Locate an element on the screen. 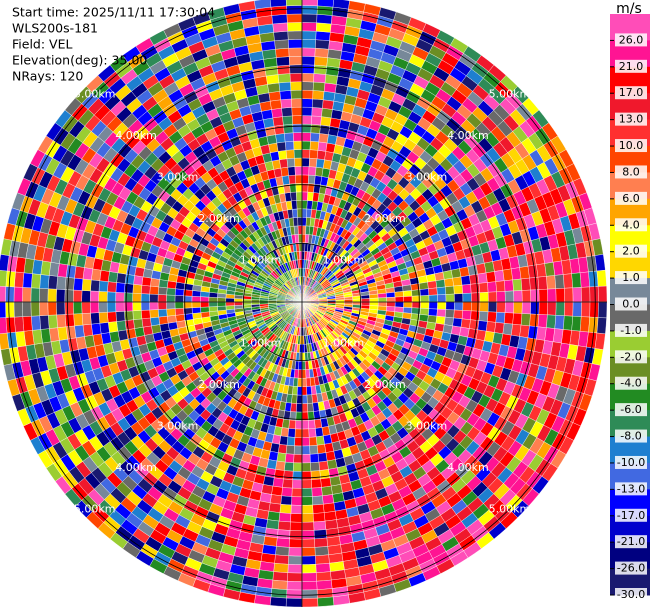 The image size is (650, 610). colorbar-tick-label: 1.0 is located at coordinates (631, 277).